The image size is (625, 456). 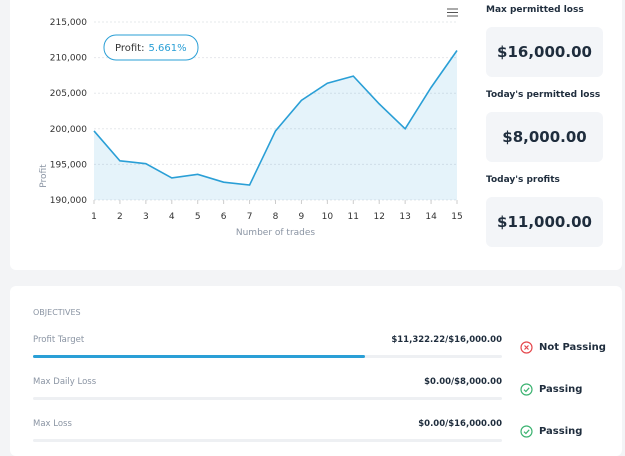 I want to click on status-text: Not Passing, so click(x=572, y=347).